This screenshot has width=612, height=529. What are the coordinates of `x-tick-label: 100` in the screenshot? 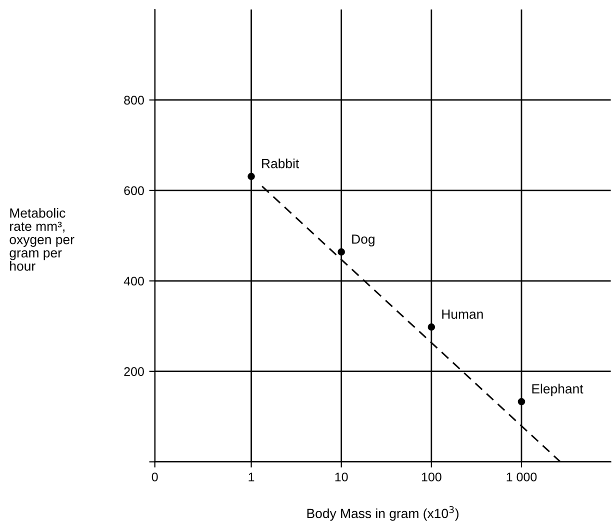 It's located at (432, 477).